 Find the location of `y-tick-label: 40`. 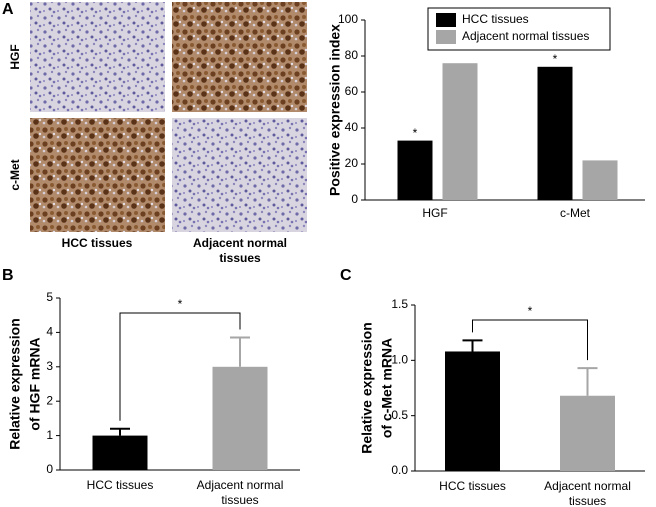

y-tick-label: 40 is located at coordinates (352, 127).